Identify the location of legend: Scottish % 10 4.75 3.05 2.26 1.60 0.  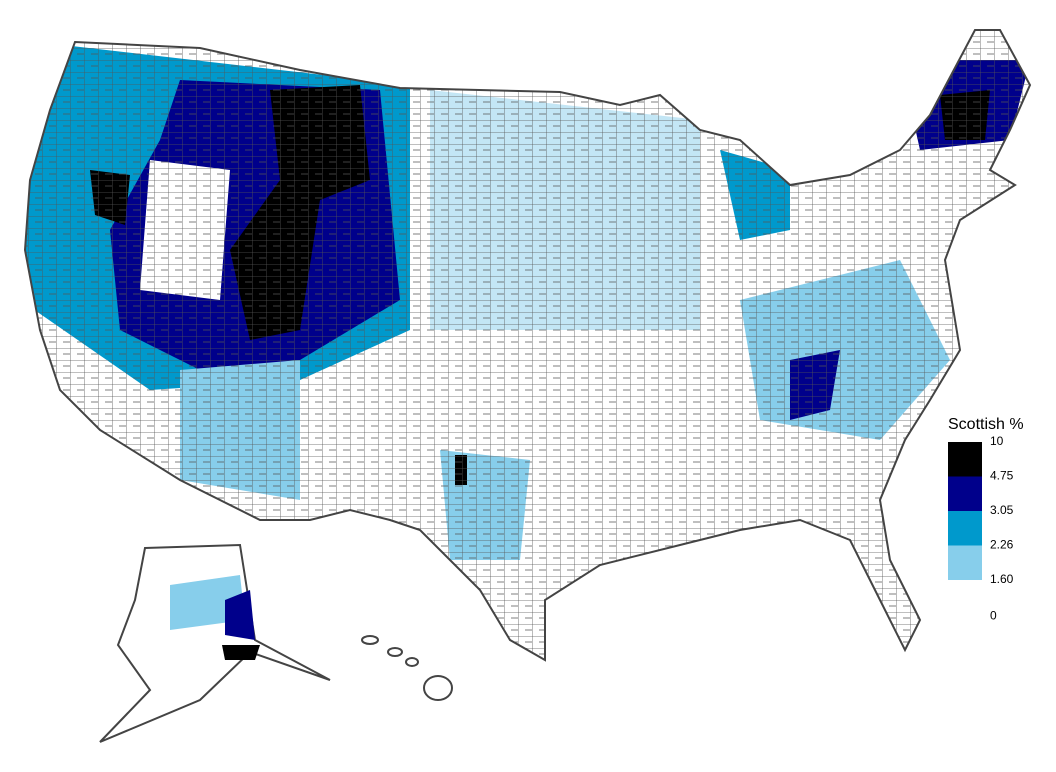
(986, 519).